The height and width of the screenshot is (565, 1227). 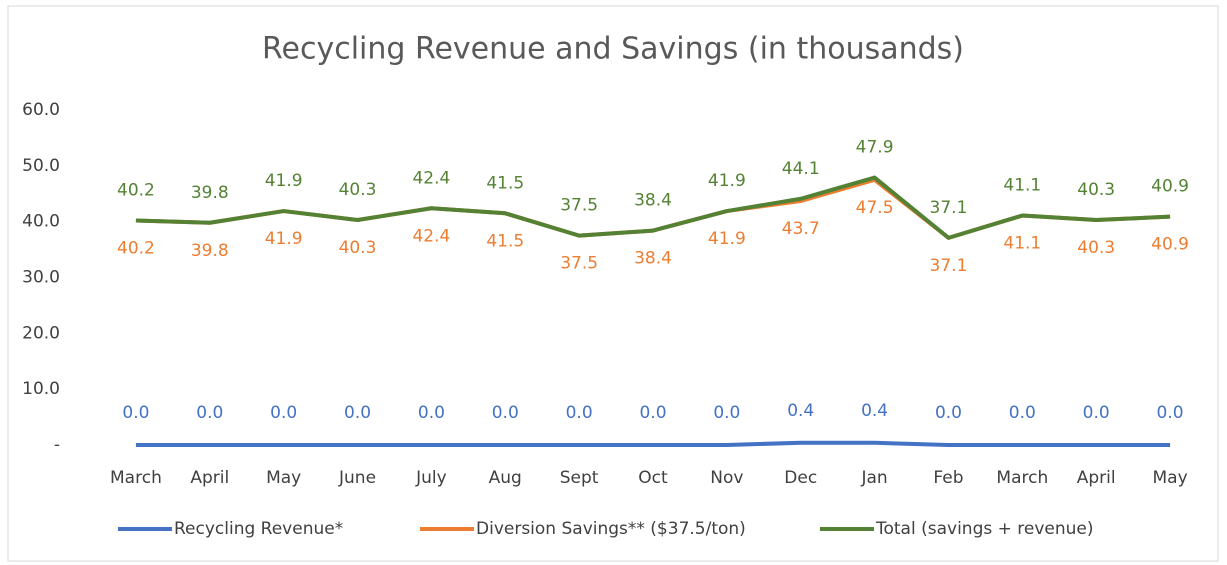 I want to click on x-tick-label: June, so click(x=357, y=478).